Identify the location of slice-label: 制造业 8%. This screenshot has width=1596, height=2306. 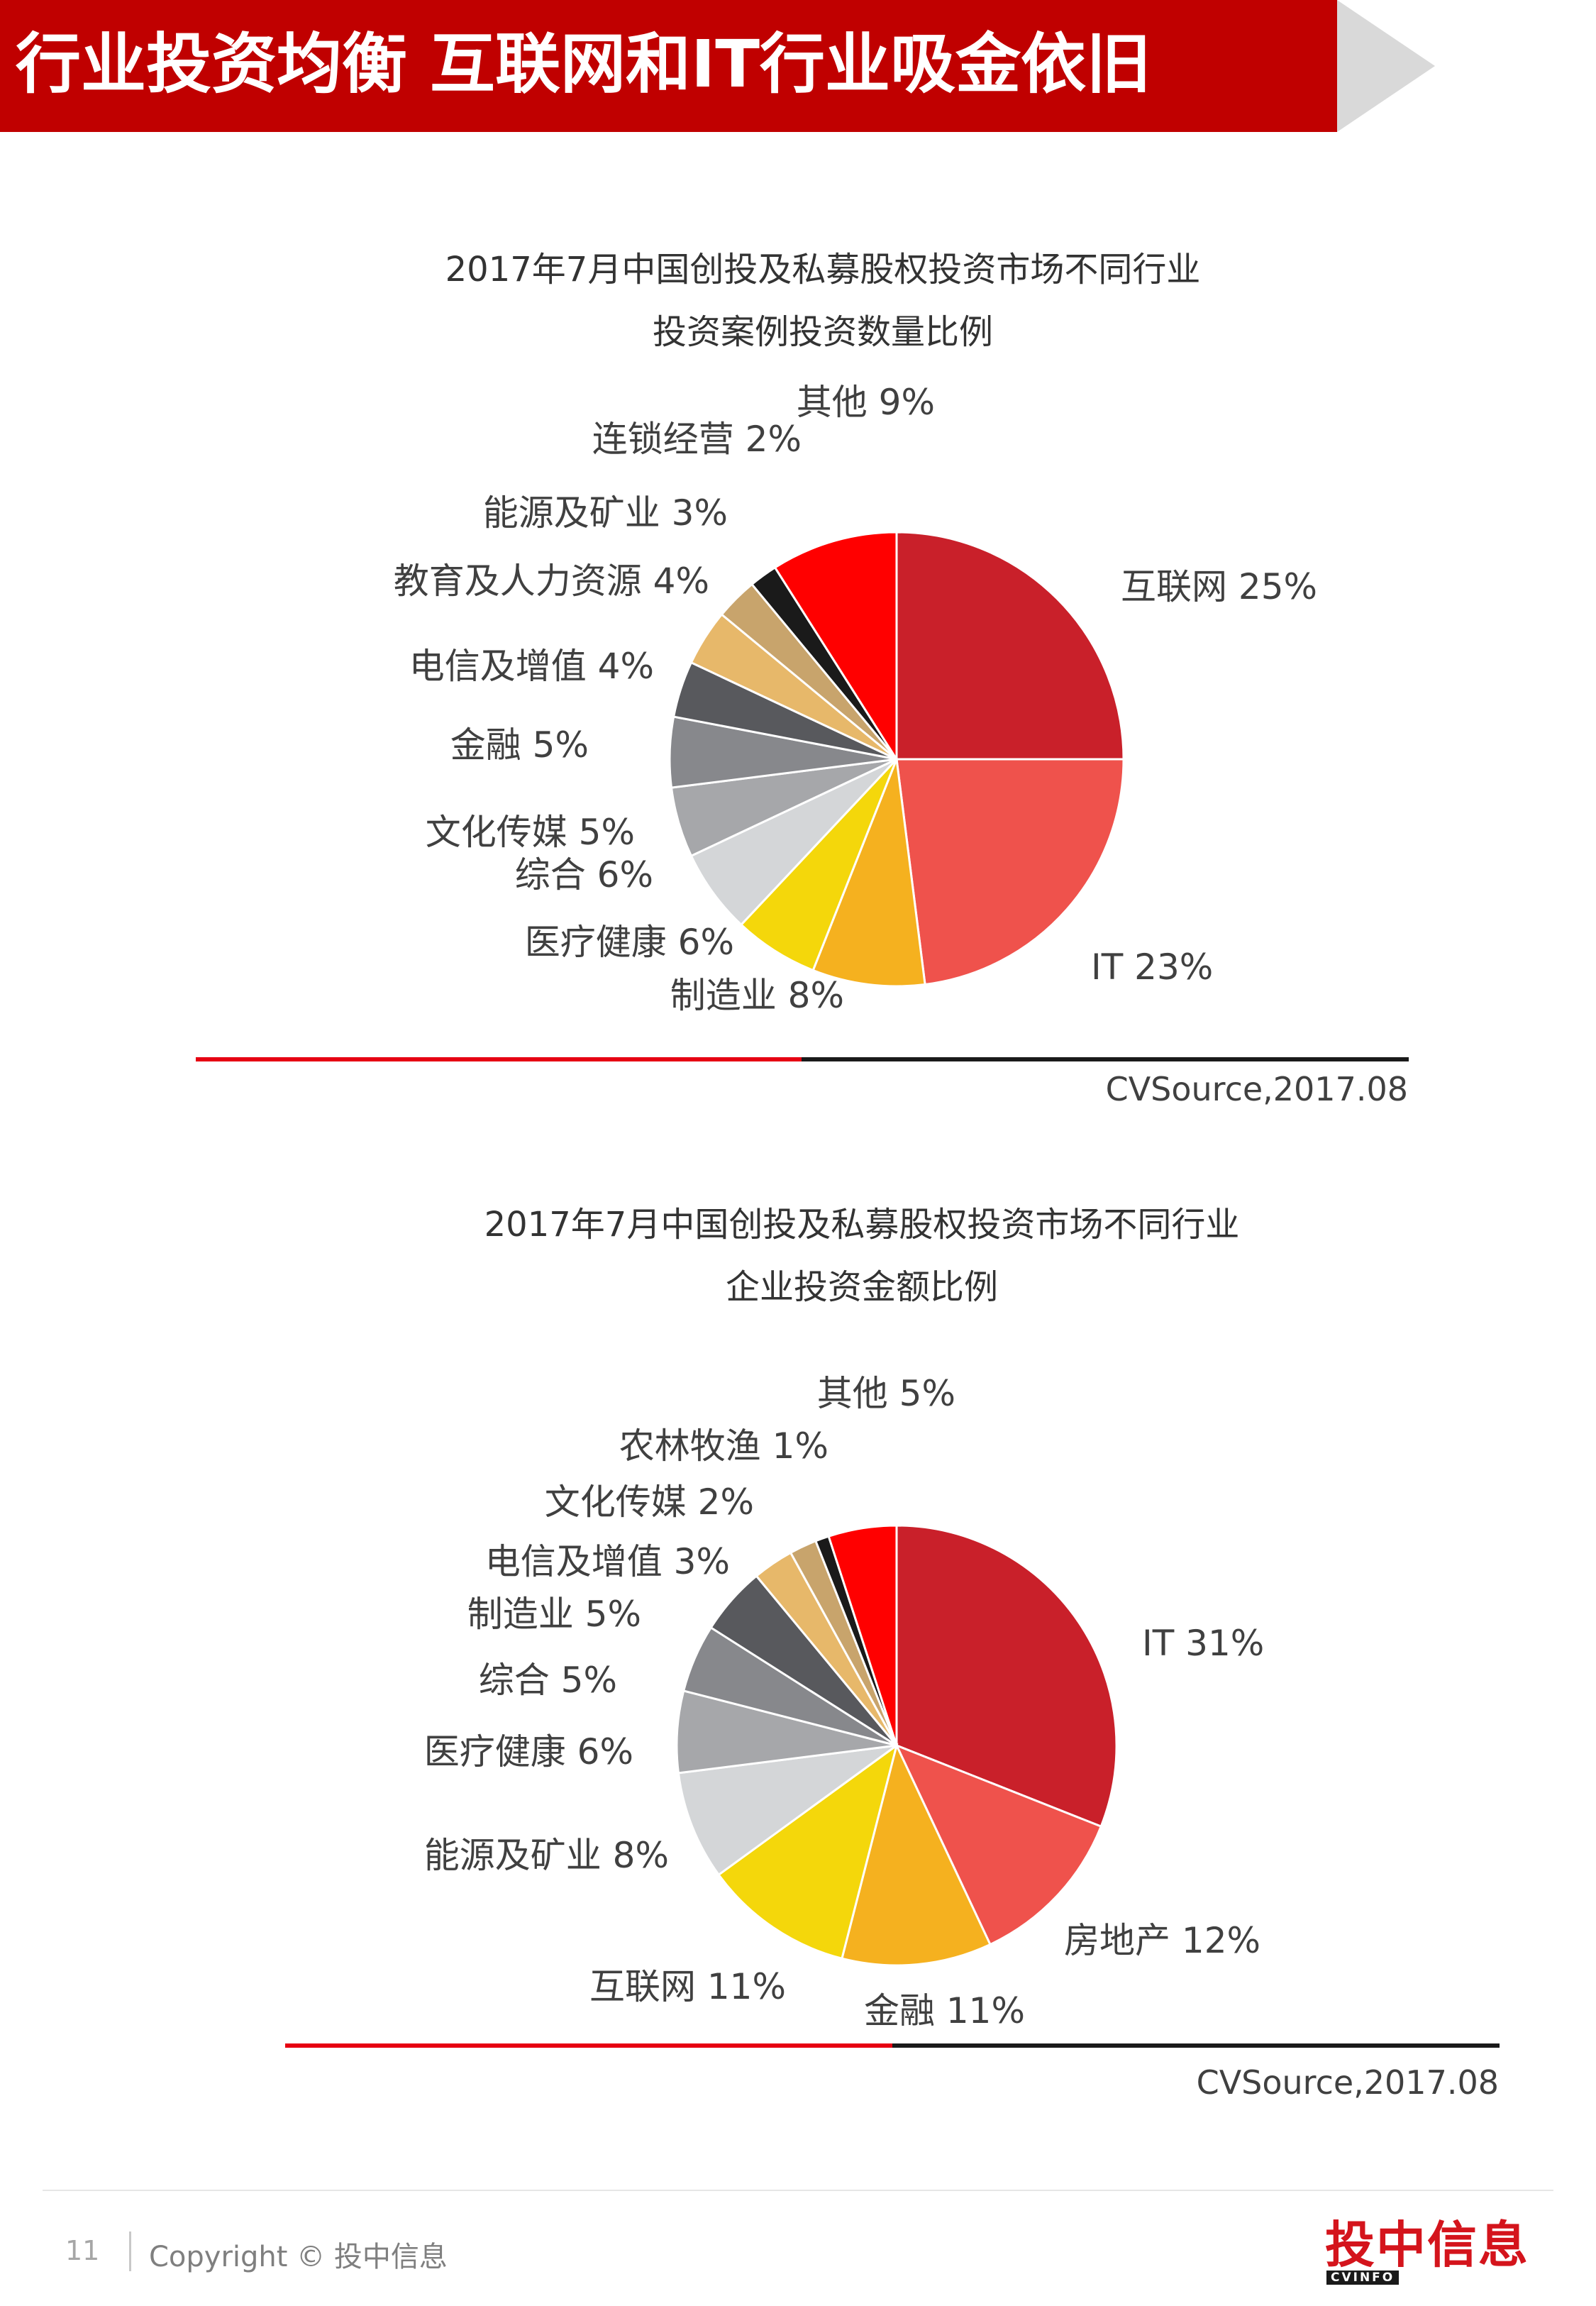
(757, 995).